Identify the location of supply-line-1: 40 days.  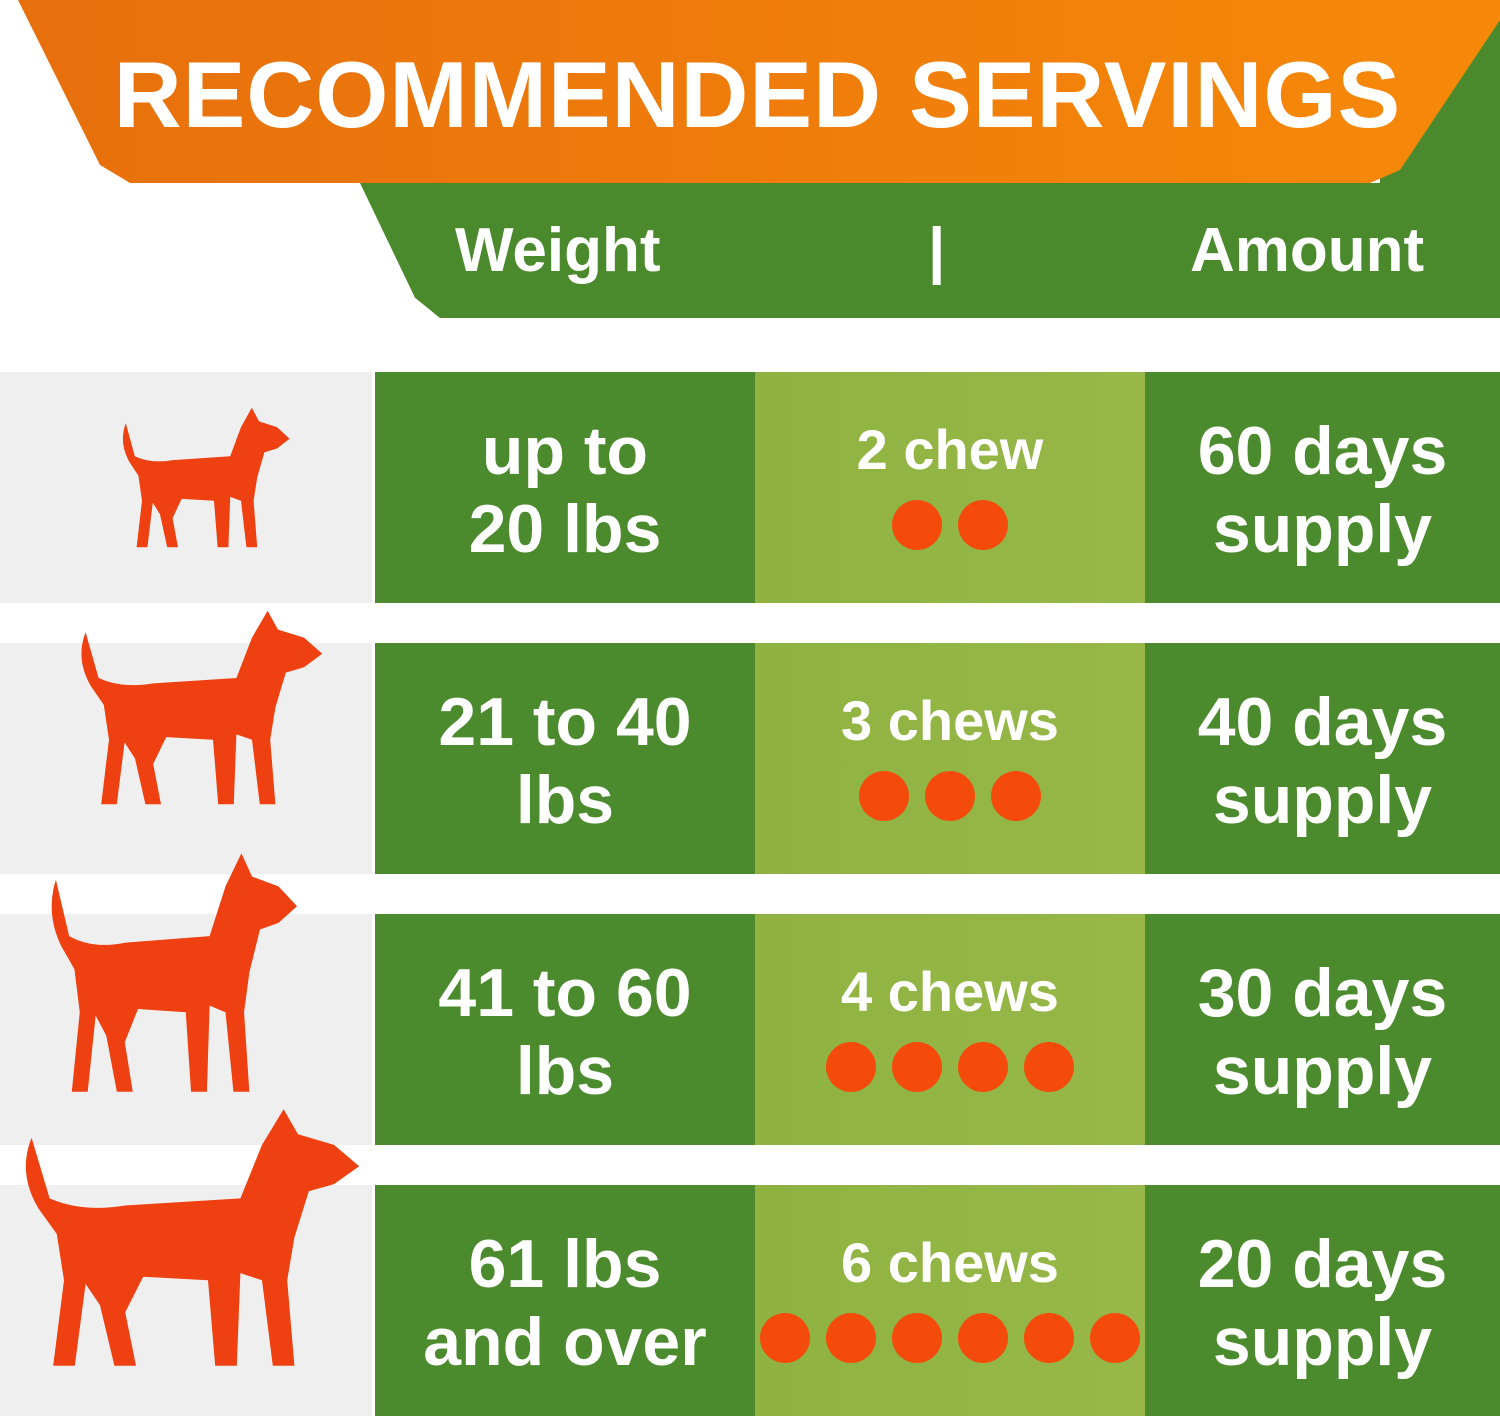
(1322, 722).